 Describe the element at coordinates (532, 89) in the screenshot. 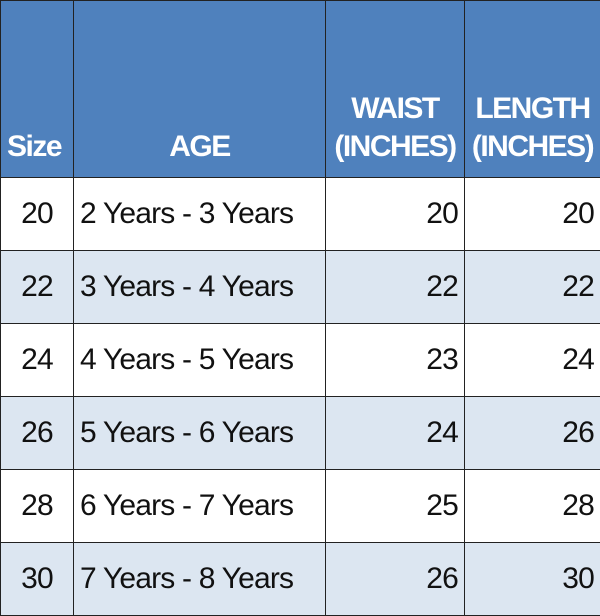

I see `header-cell: LENGTH (INCHES)` at that location.